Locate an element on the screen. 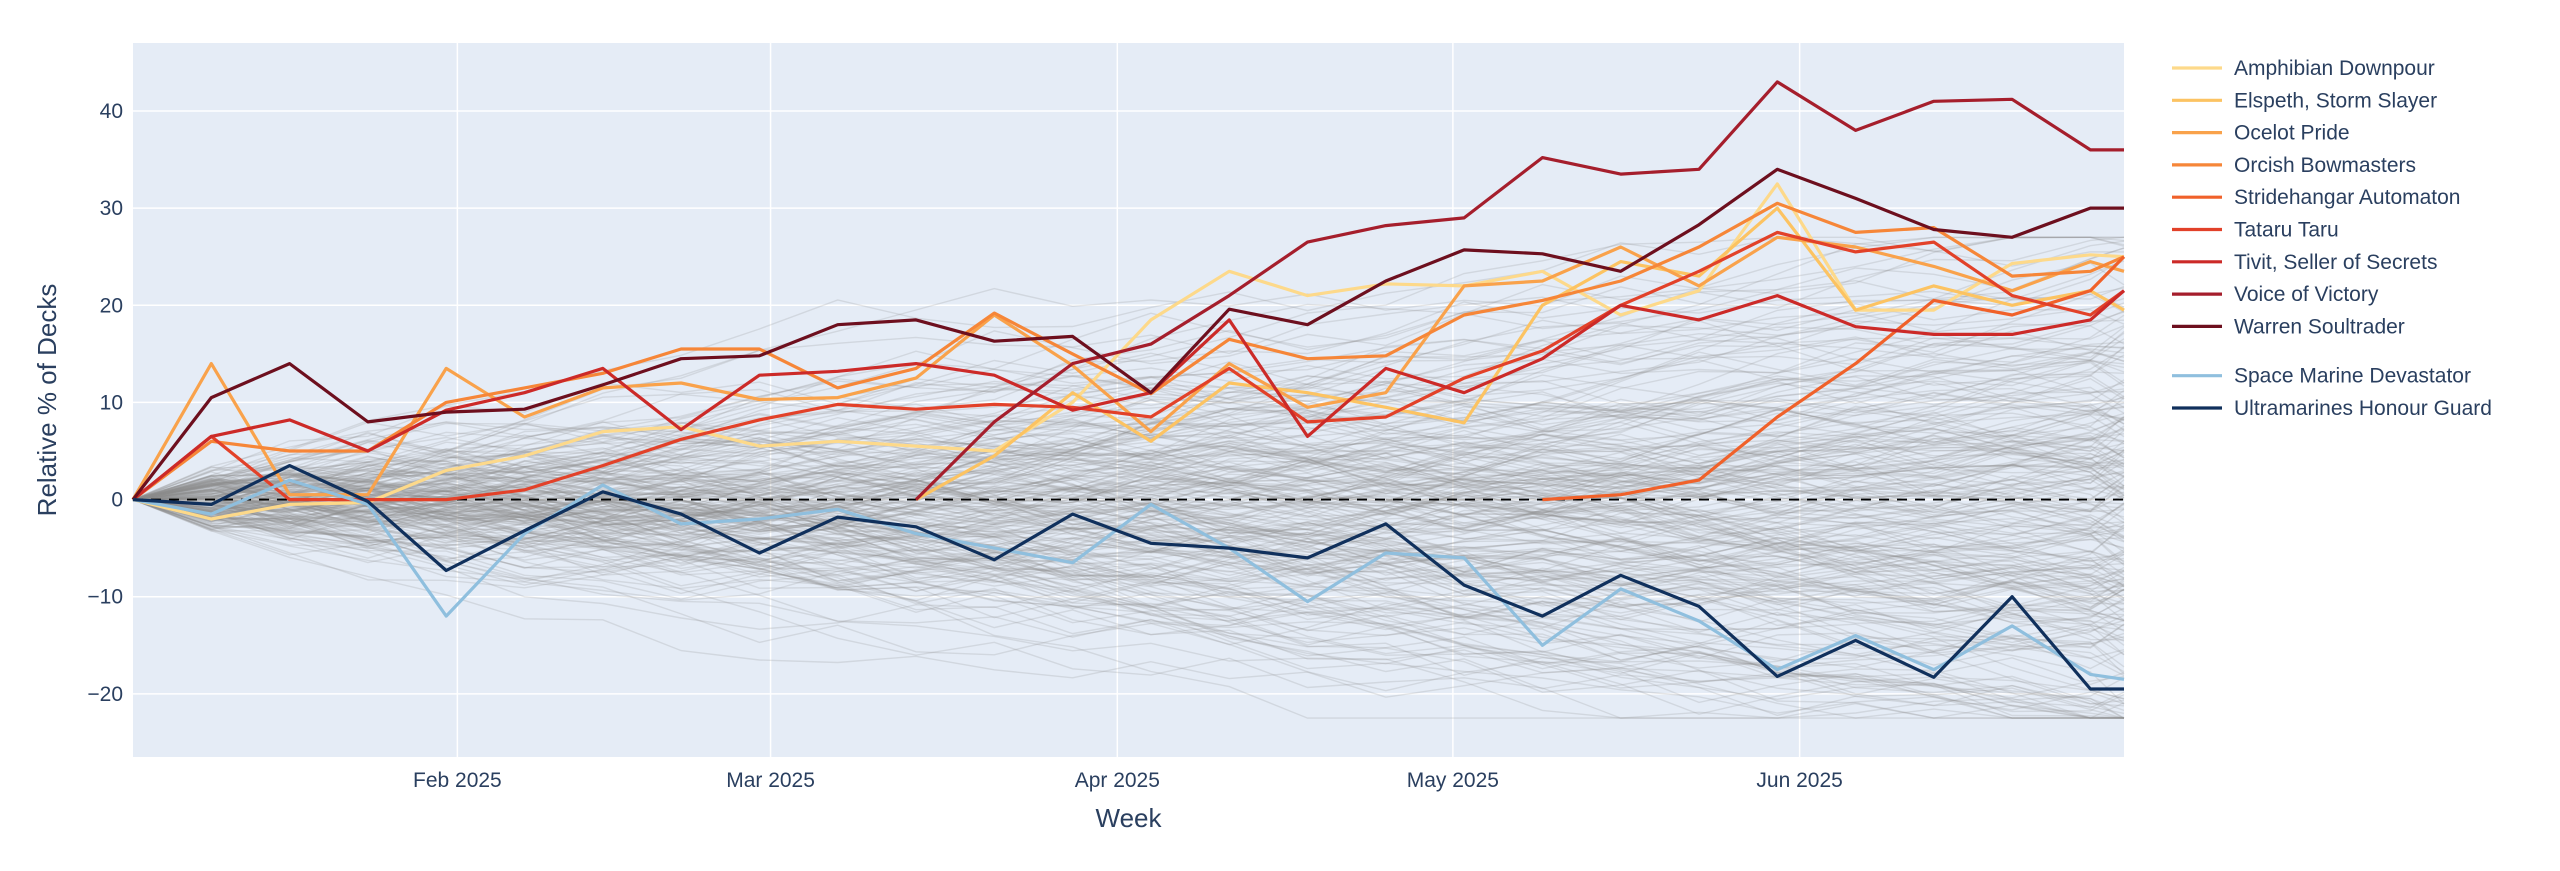 This screenshot has height=871, width=2560. legend-item: Ultramarines Honour Guard is located at coordinates (2363, 408).